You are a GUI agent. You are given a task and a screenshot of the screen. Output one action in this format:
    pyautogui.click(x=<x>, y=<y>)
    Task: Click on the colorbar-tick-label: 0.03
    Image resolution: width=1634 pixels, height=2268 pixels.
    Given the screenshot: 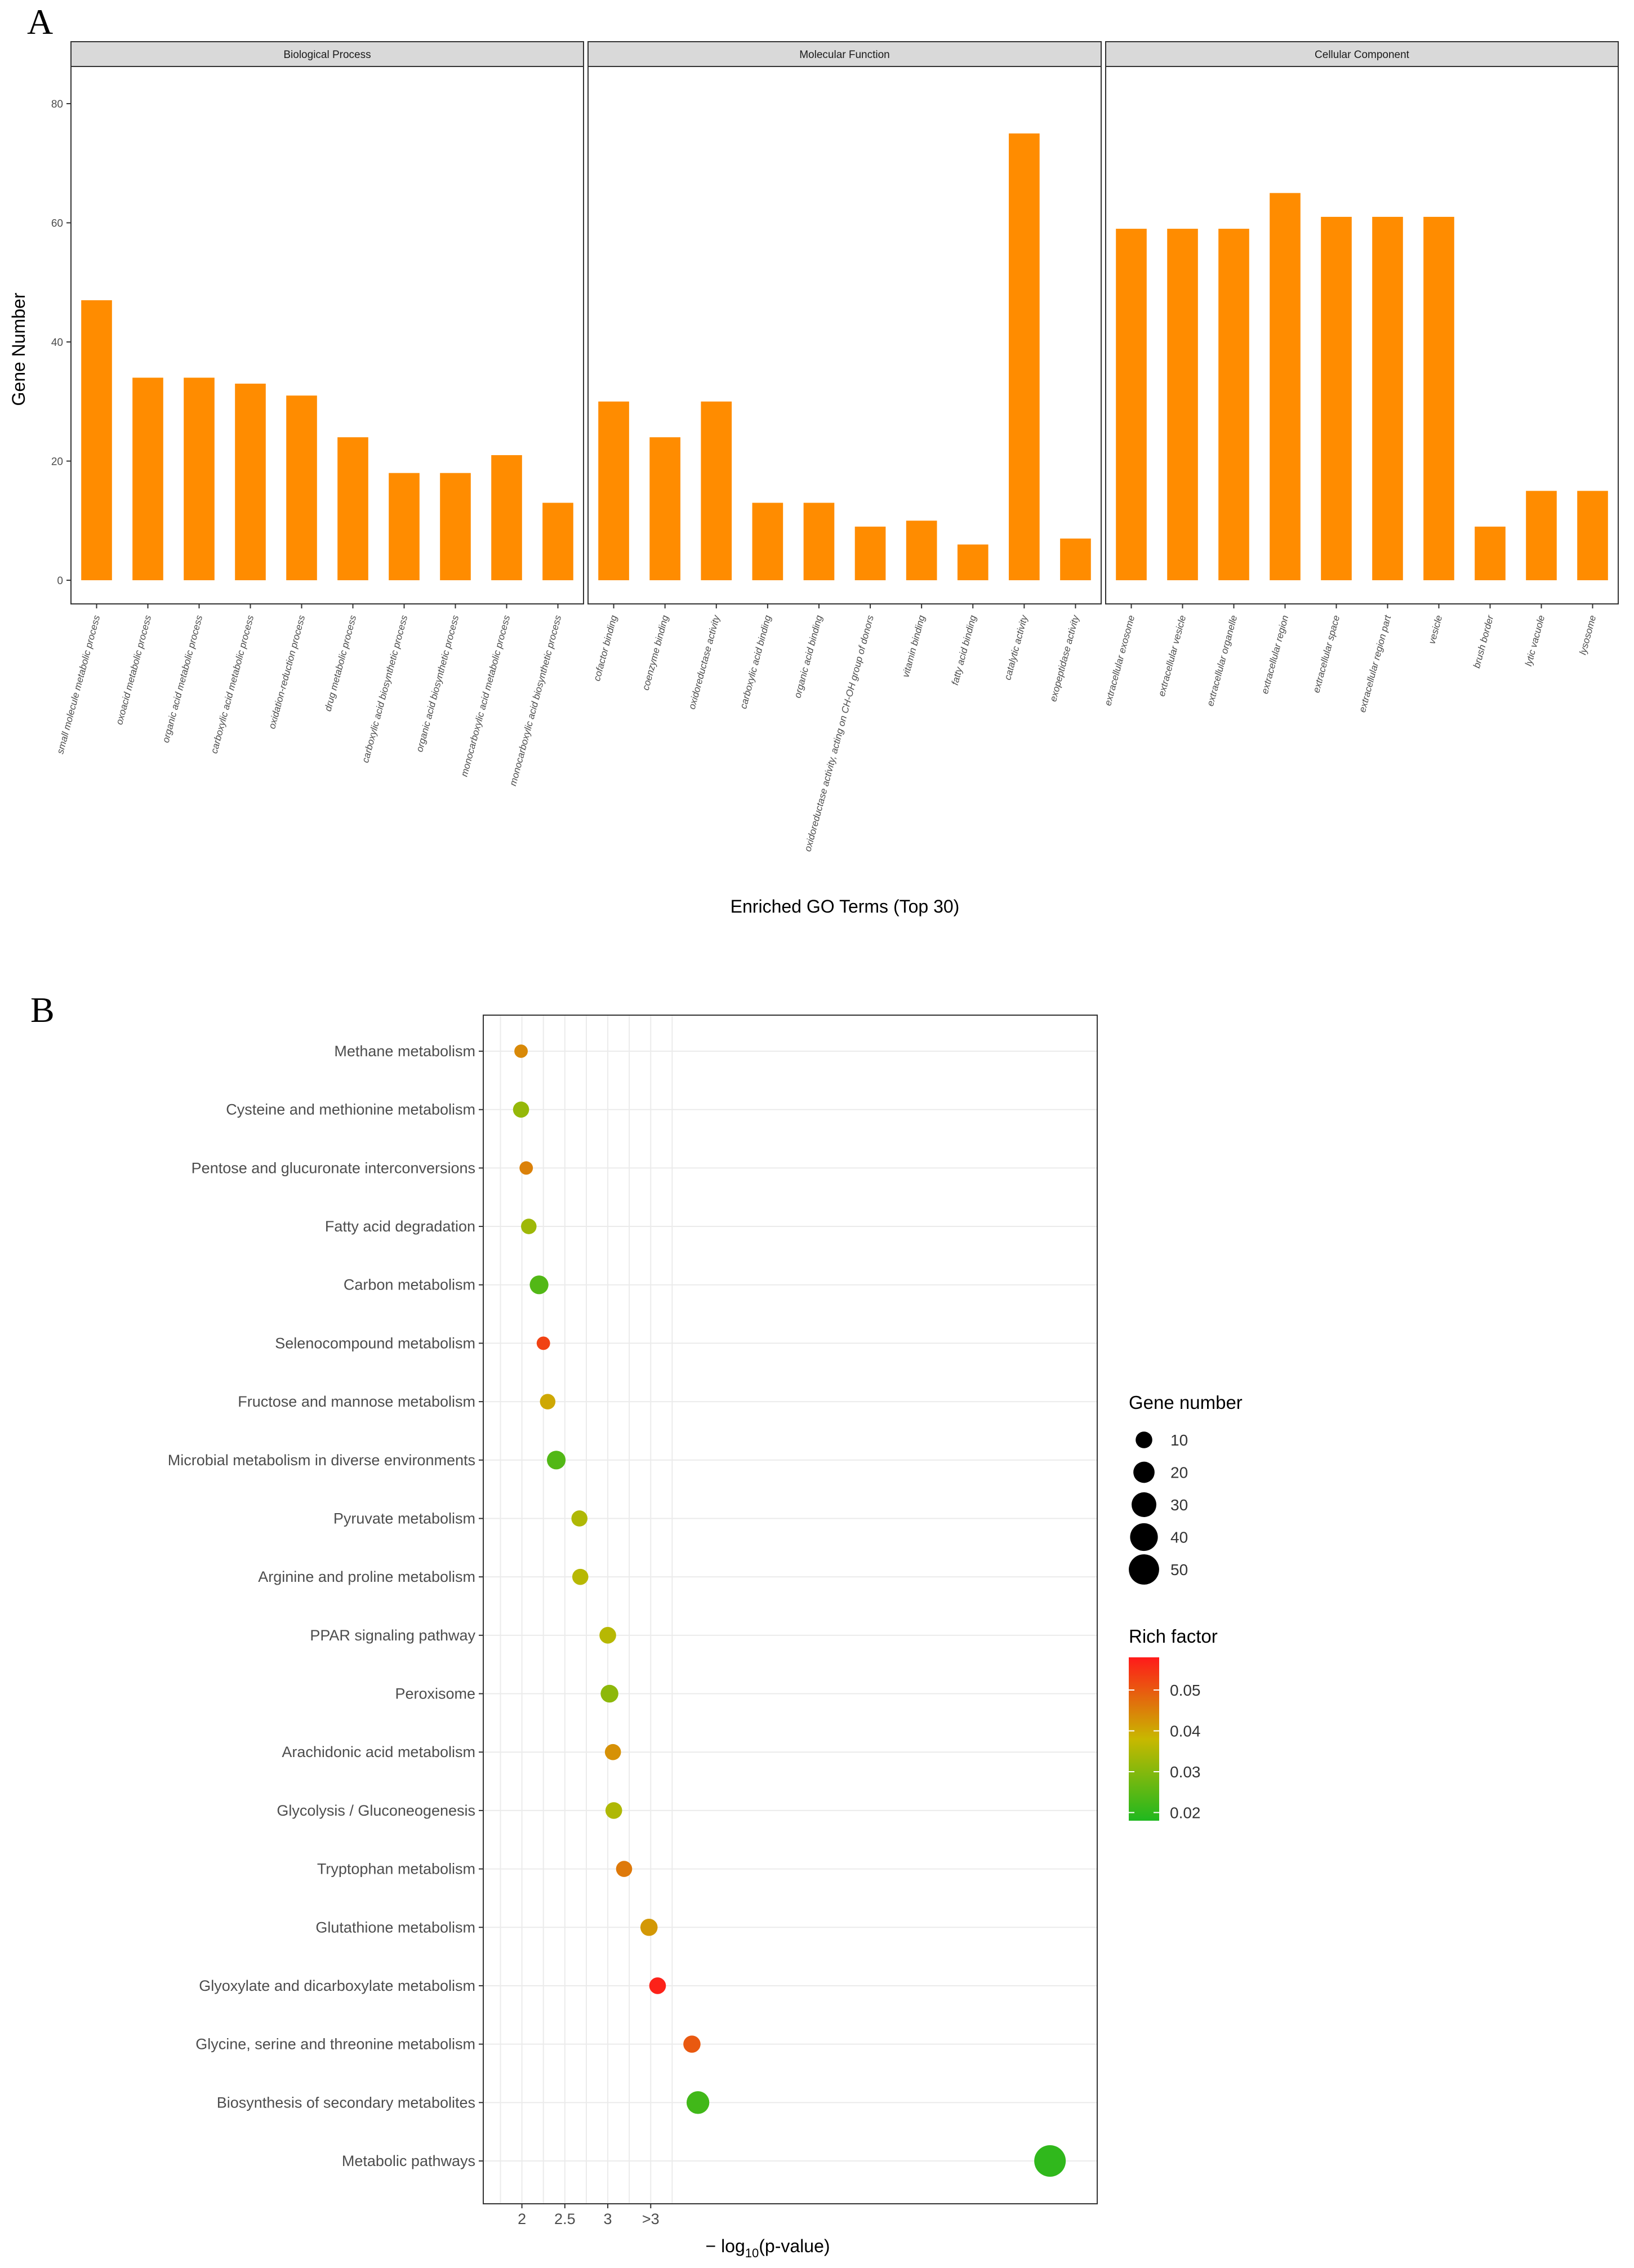 What is the action you would take?
    pyautogui.click(x=1186, y=1772)
    